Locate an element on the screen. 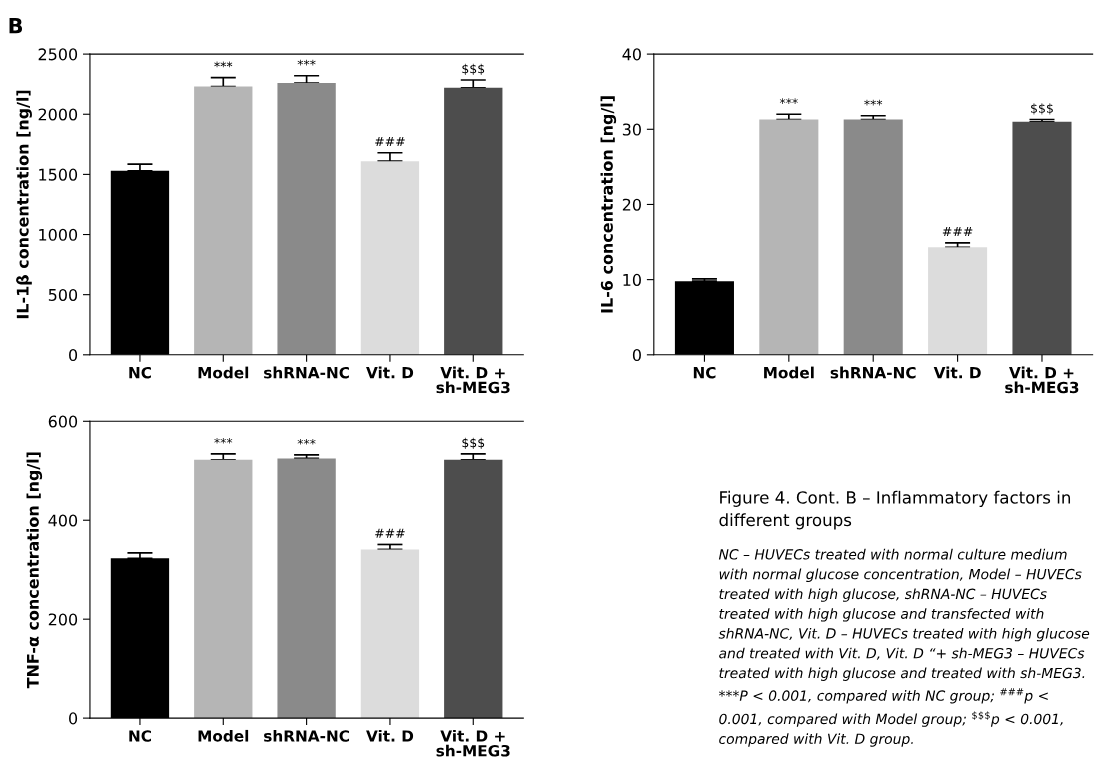 The height and width of the screenshot is (773, 1097). y-tick-label: 600 is located at coordinates (63, 421).